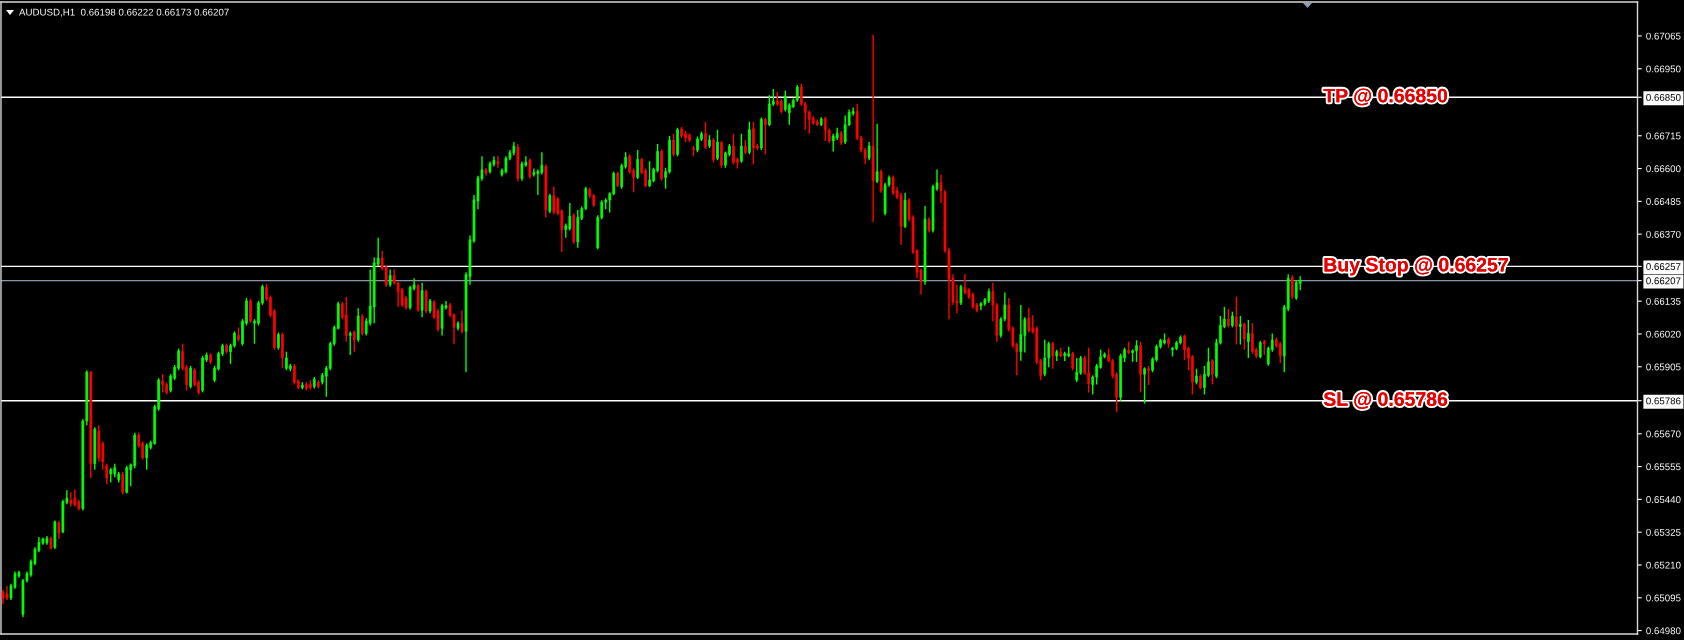 The width and height of the screenshot is (1684, 640). I want to click on y-tick-label: 0.65440, so click(1663, 499).